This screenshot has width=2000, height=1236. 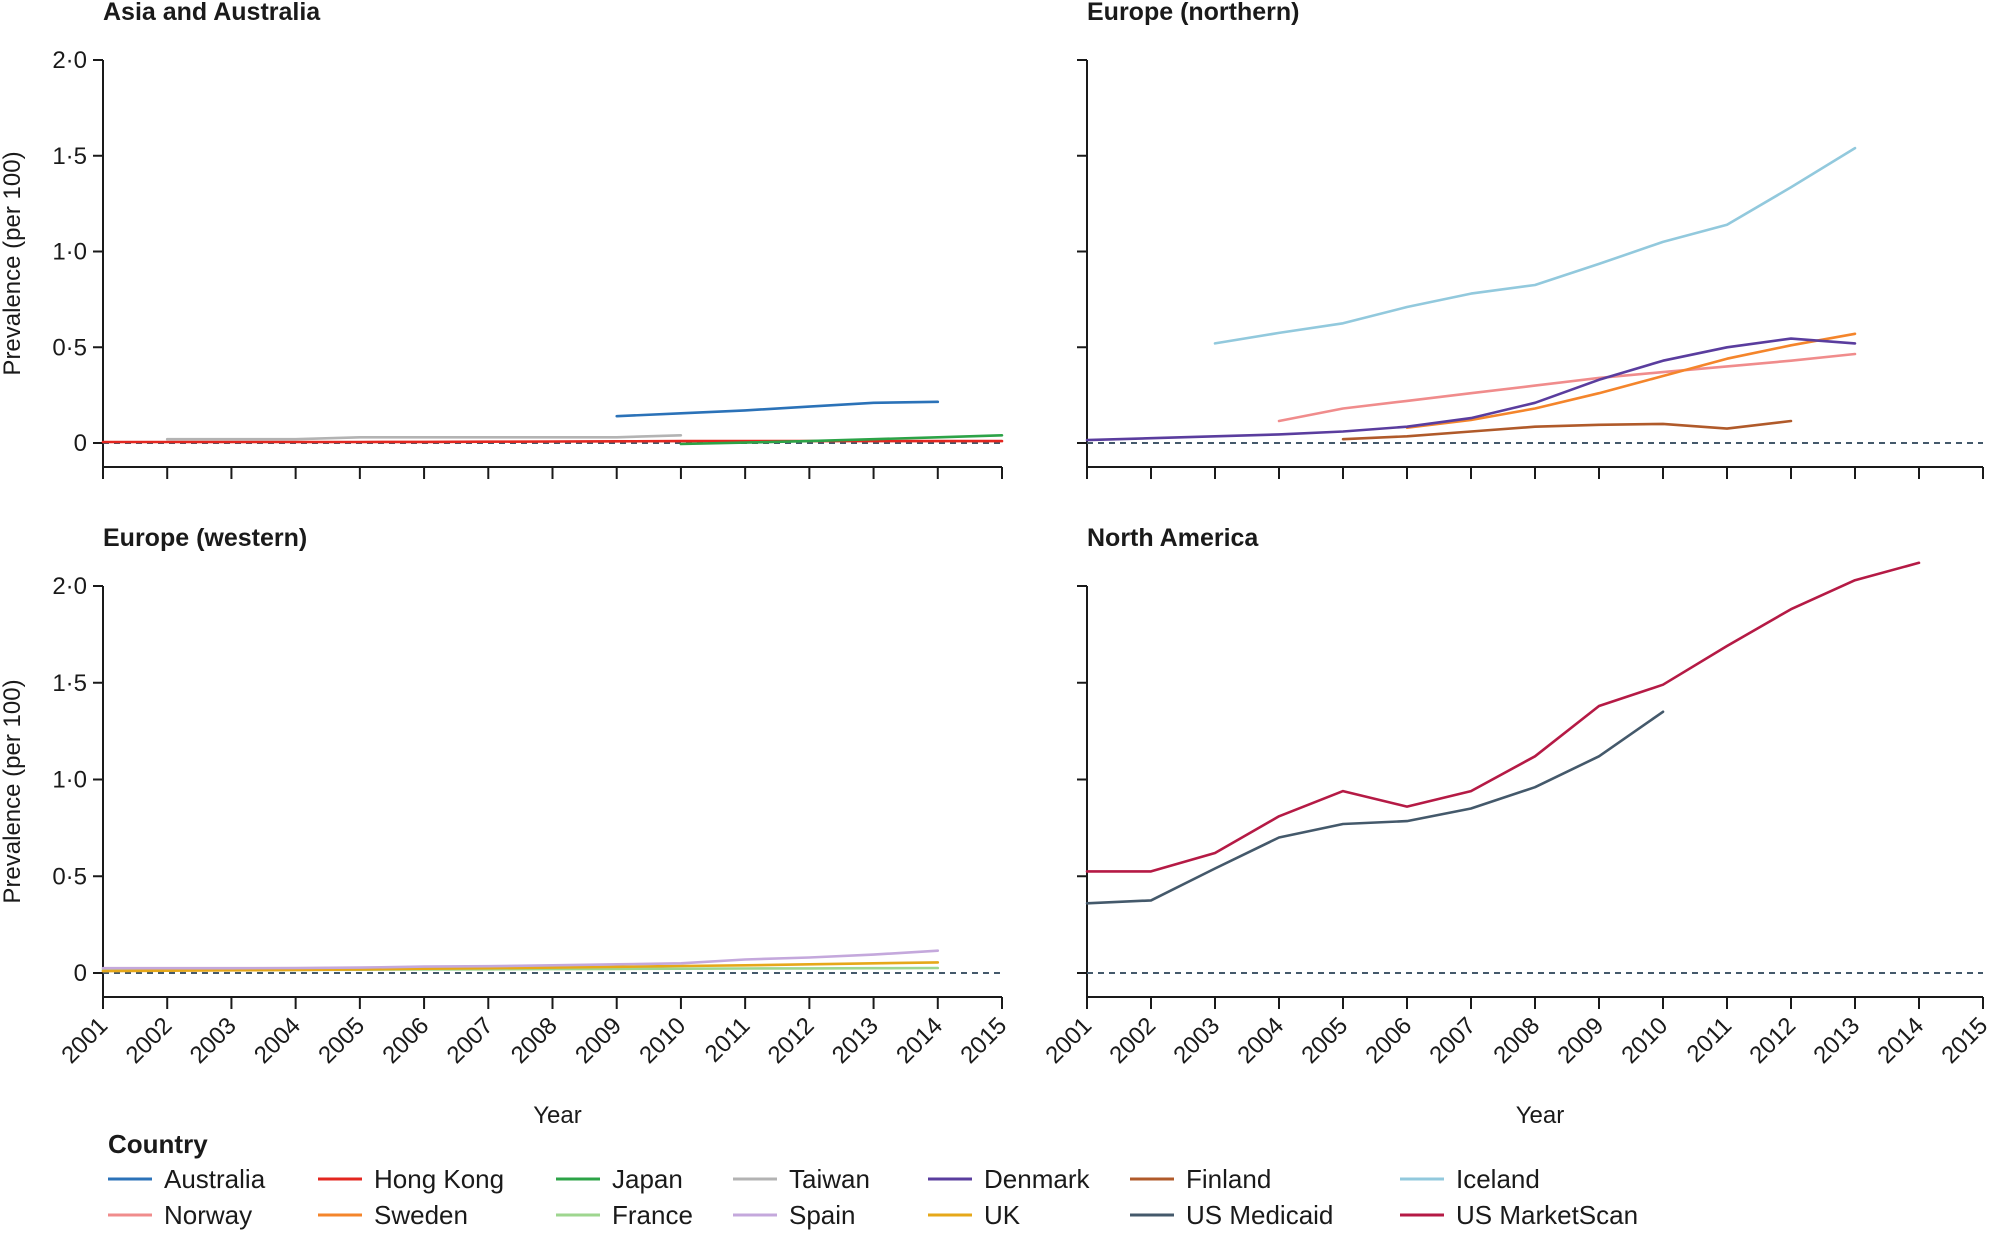 I want to click on panel-title: North America, so click(x=1173, y=538).